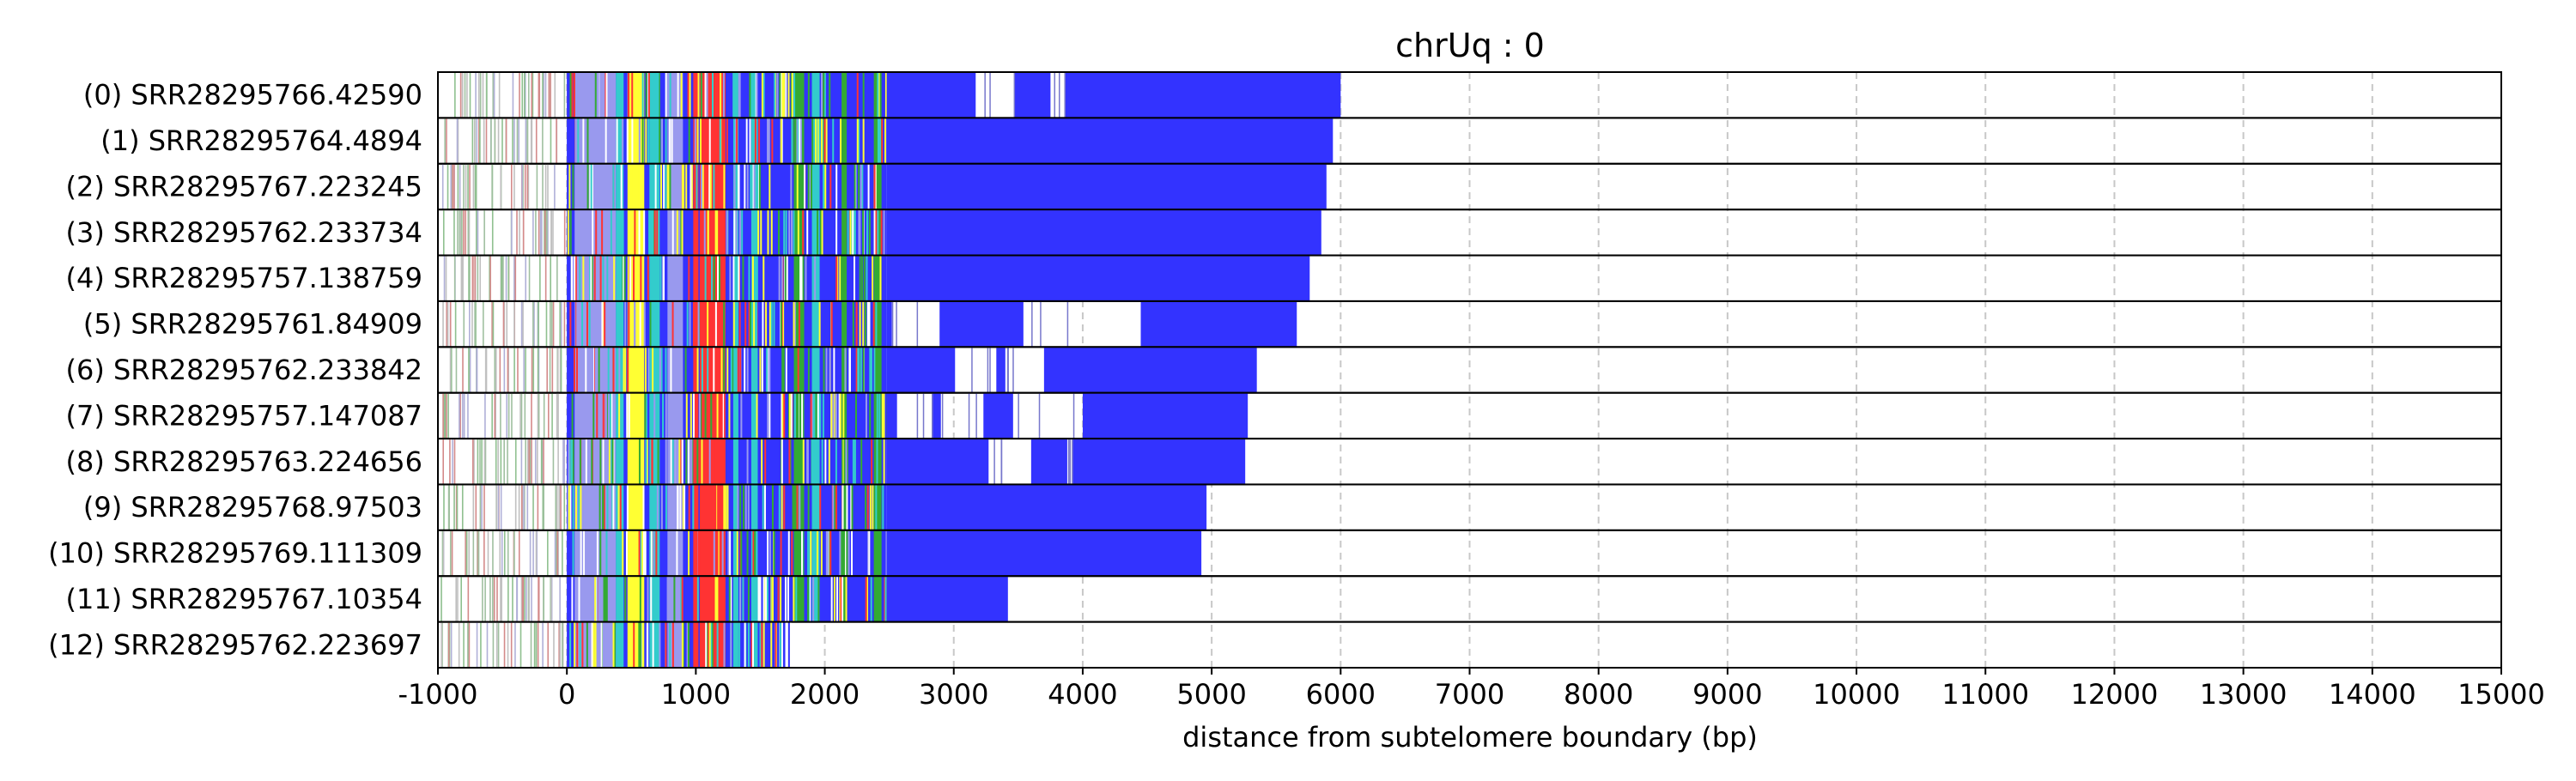  I want to click on read-row: (7) SRR28295757.147087, so click(1284, 415).